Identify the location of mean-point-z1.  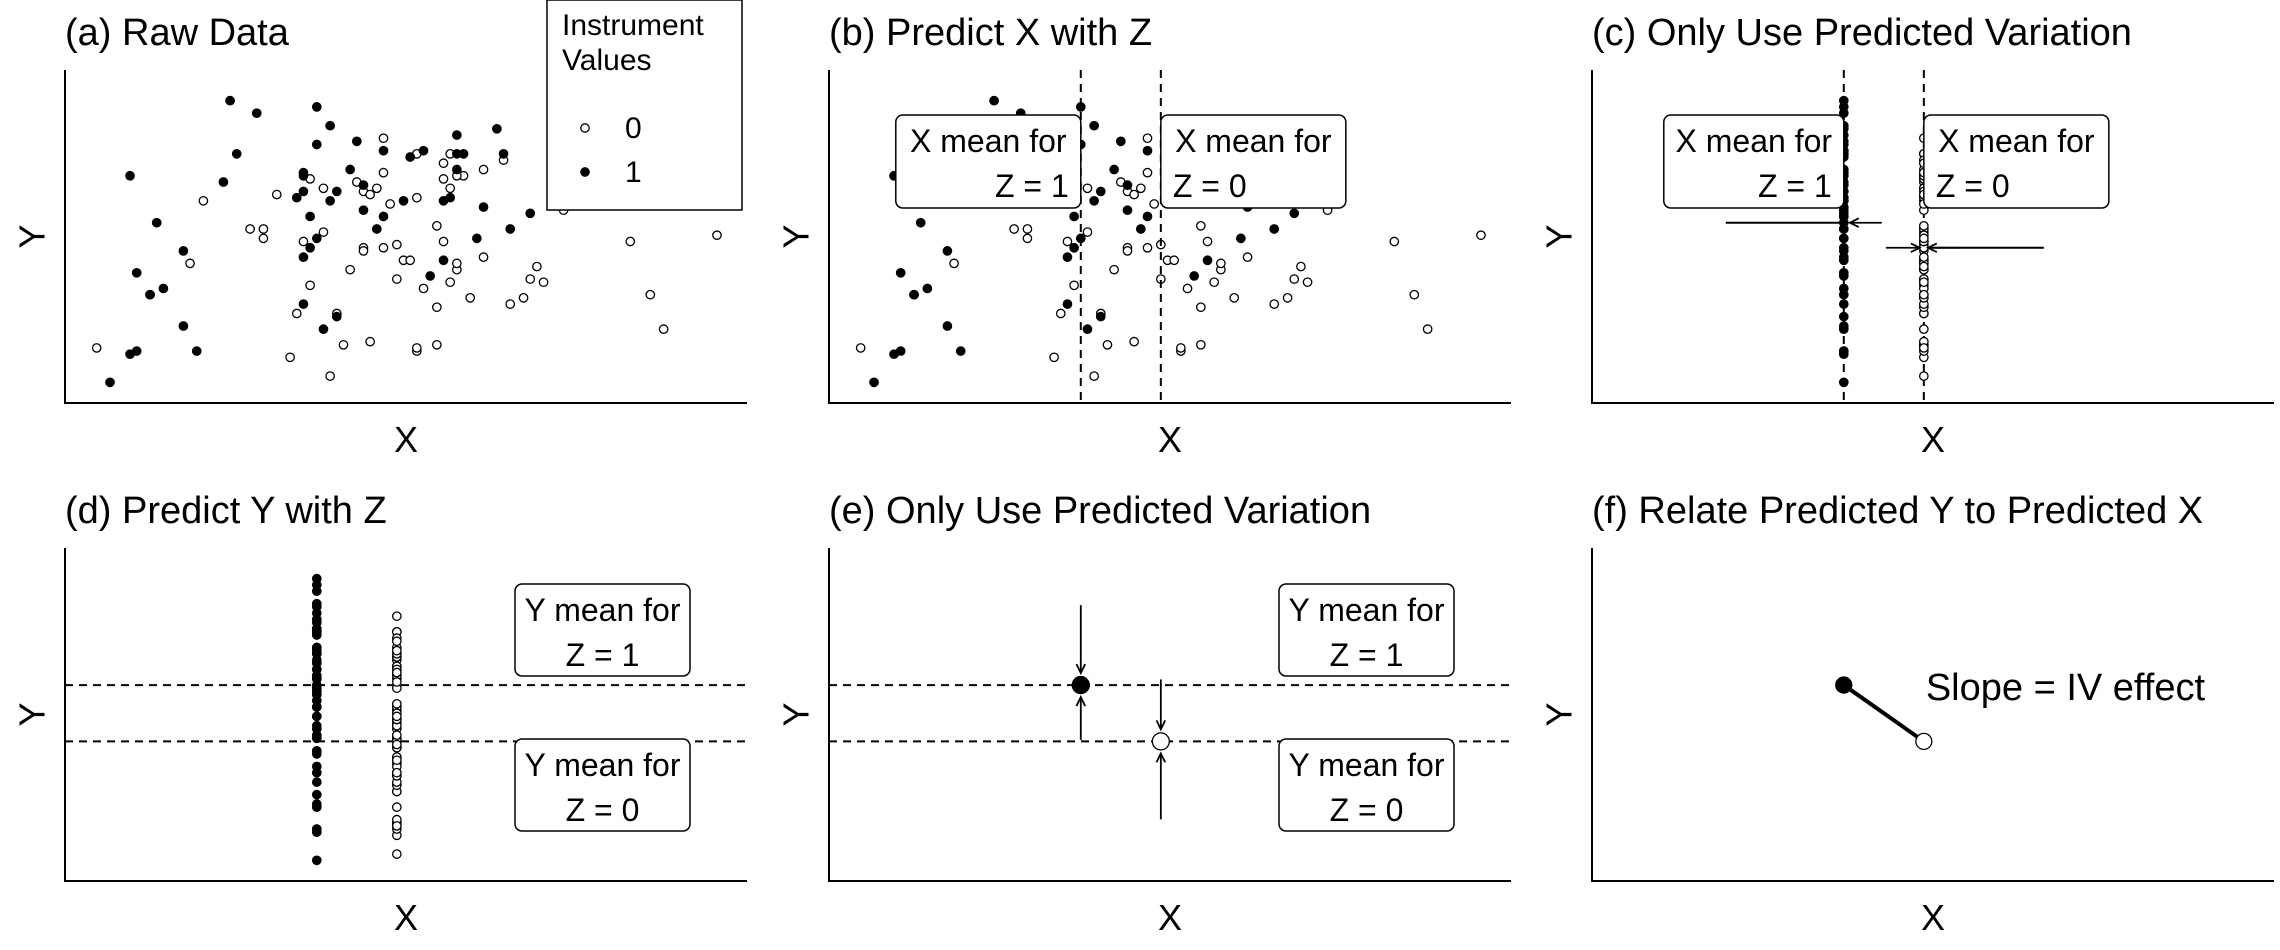
(1844, 685).